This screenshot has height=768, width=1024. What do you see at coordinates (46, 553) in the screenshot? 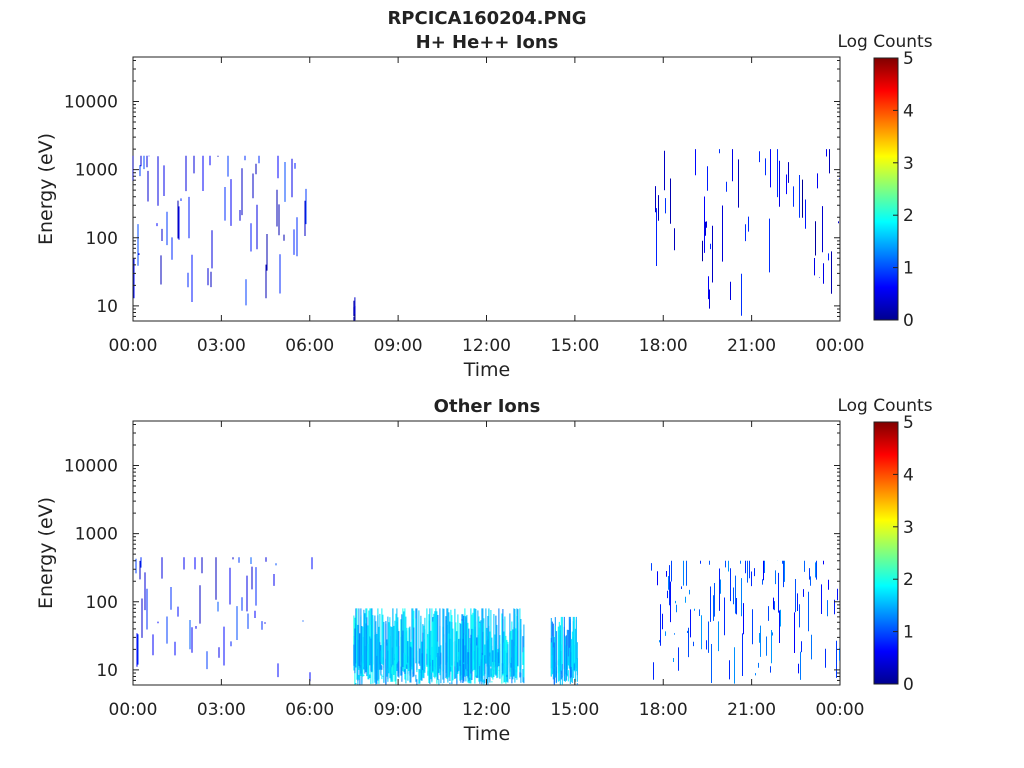
I see `bottom-ylabel: Energy (eV)` at bounding box center [46, 553].